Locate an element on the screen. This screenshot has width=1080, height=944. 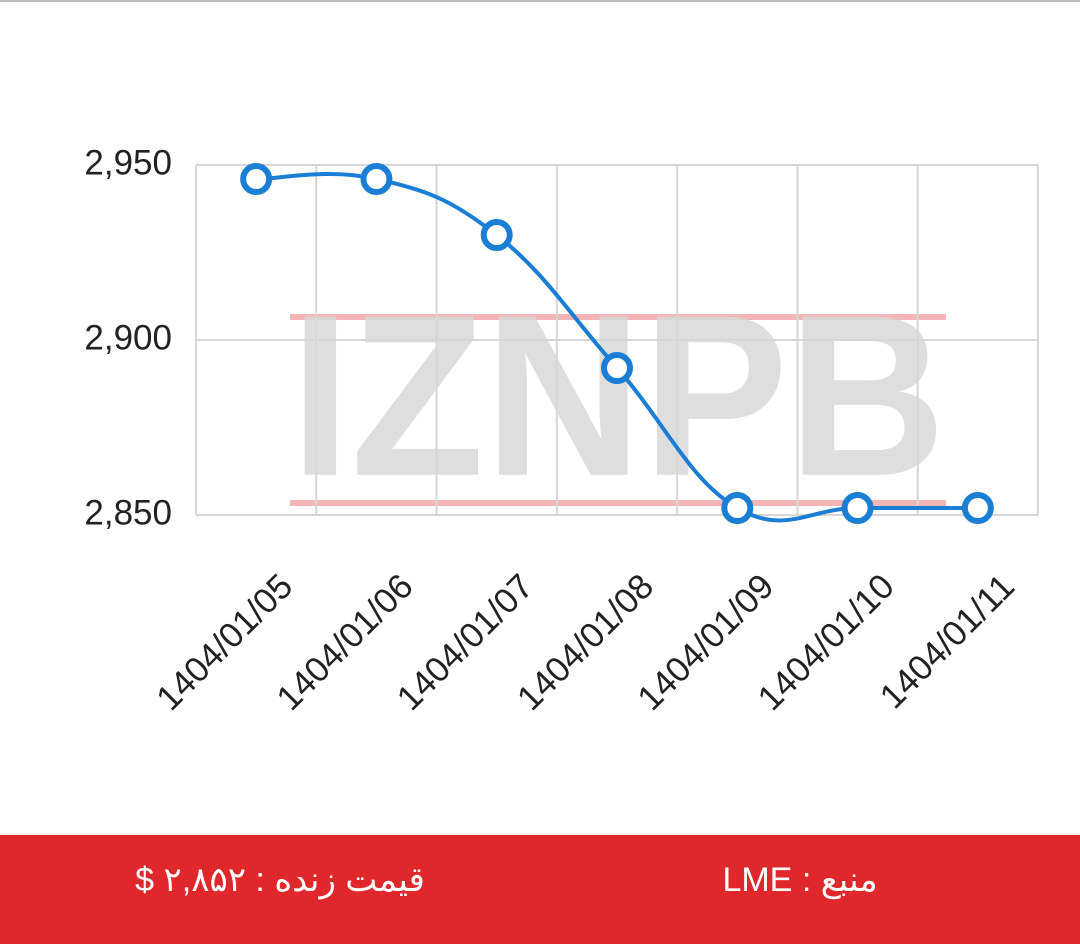
y-tick-label: 2,850 is located at coordinates (128, 512).